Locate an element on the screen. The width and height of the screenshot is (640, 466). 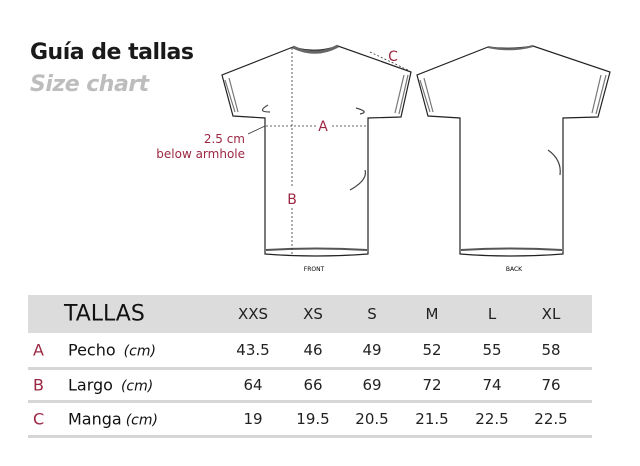
table-cell: 74 is located at coordinates (492, 385).